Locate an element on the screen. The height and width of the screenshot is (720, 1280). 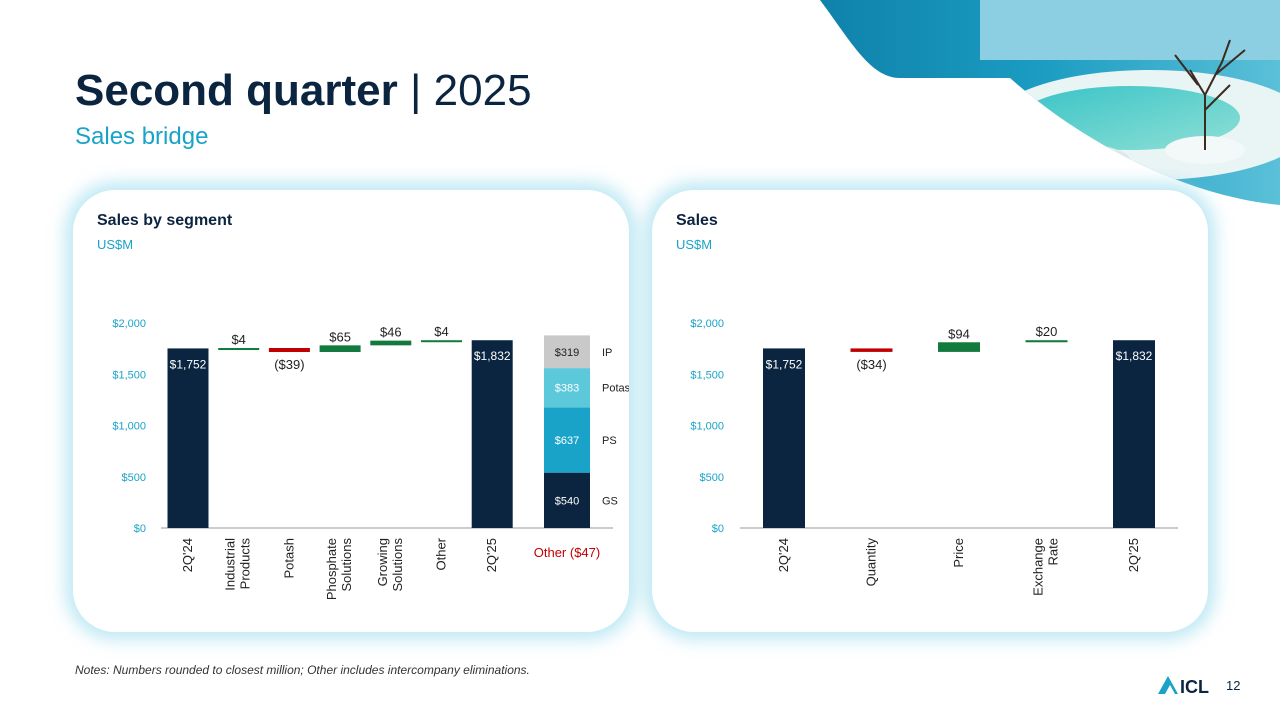
data-label: ($34) is located at coordinates (871, 364).